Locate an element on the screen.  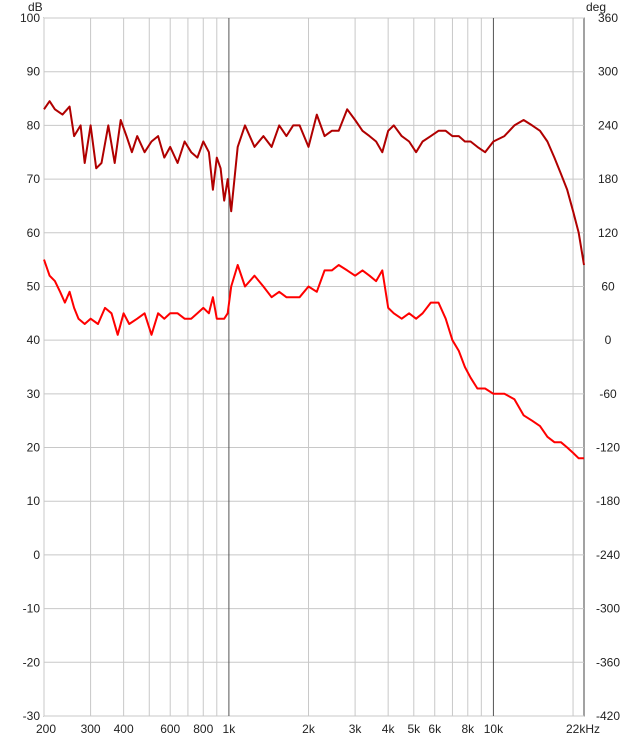
left-y-tick-label: -10 is located at coordinates (32, 609).